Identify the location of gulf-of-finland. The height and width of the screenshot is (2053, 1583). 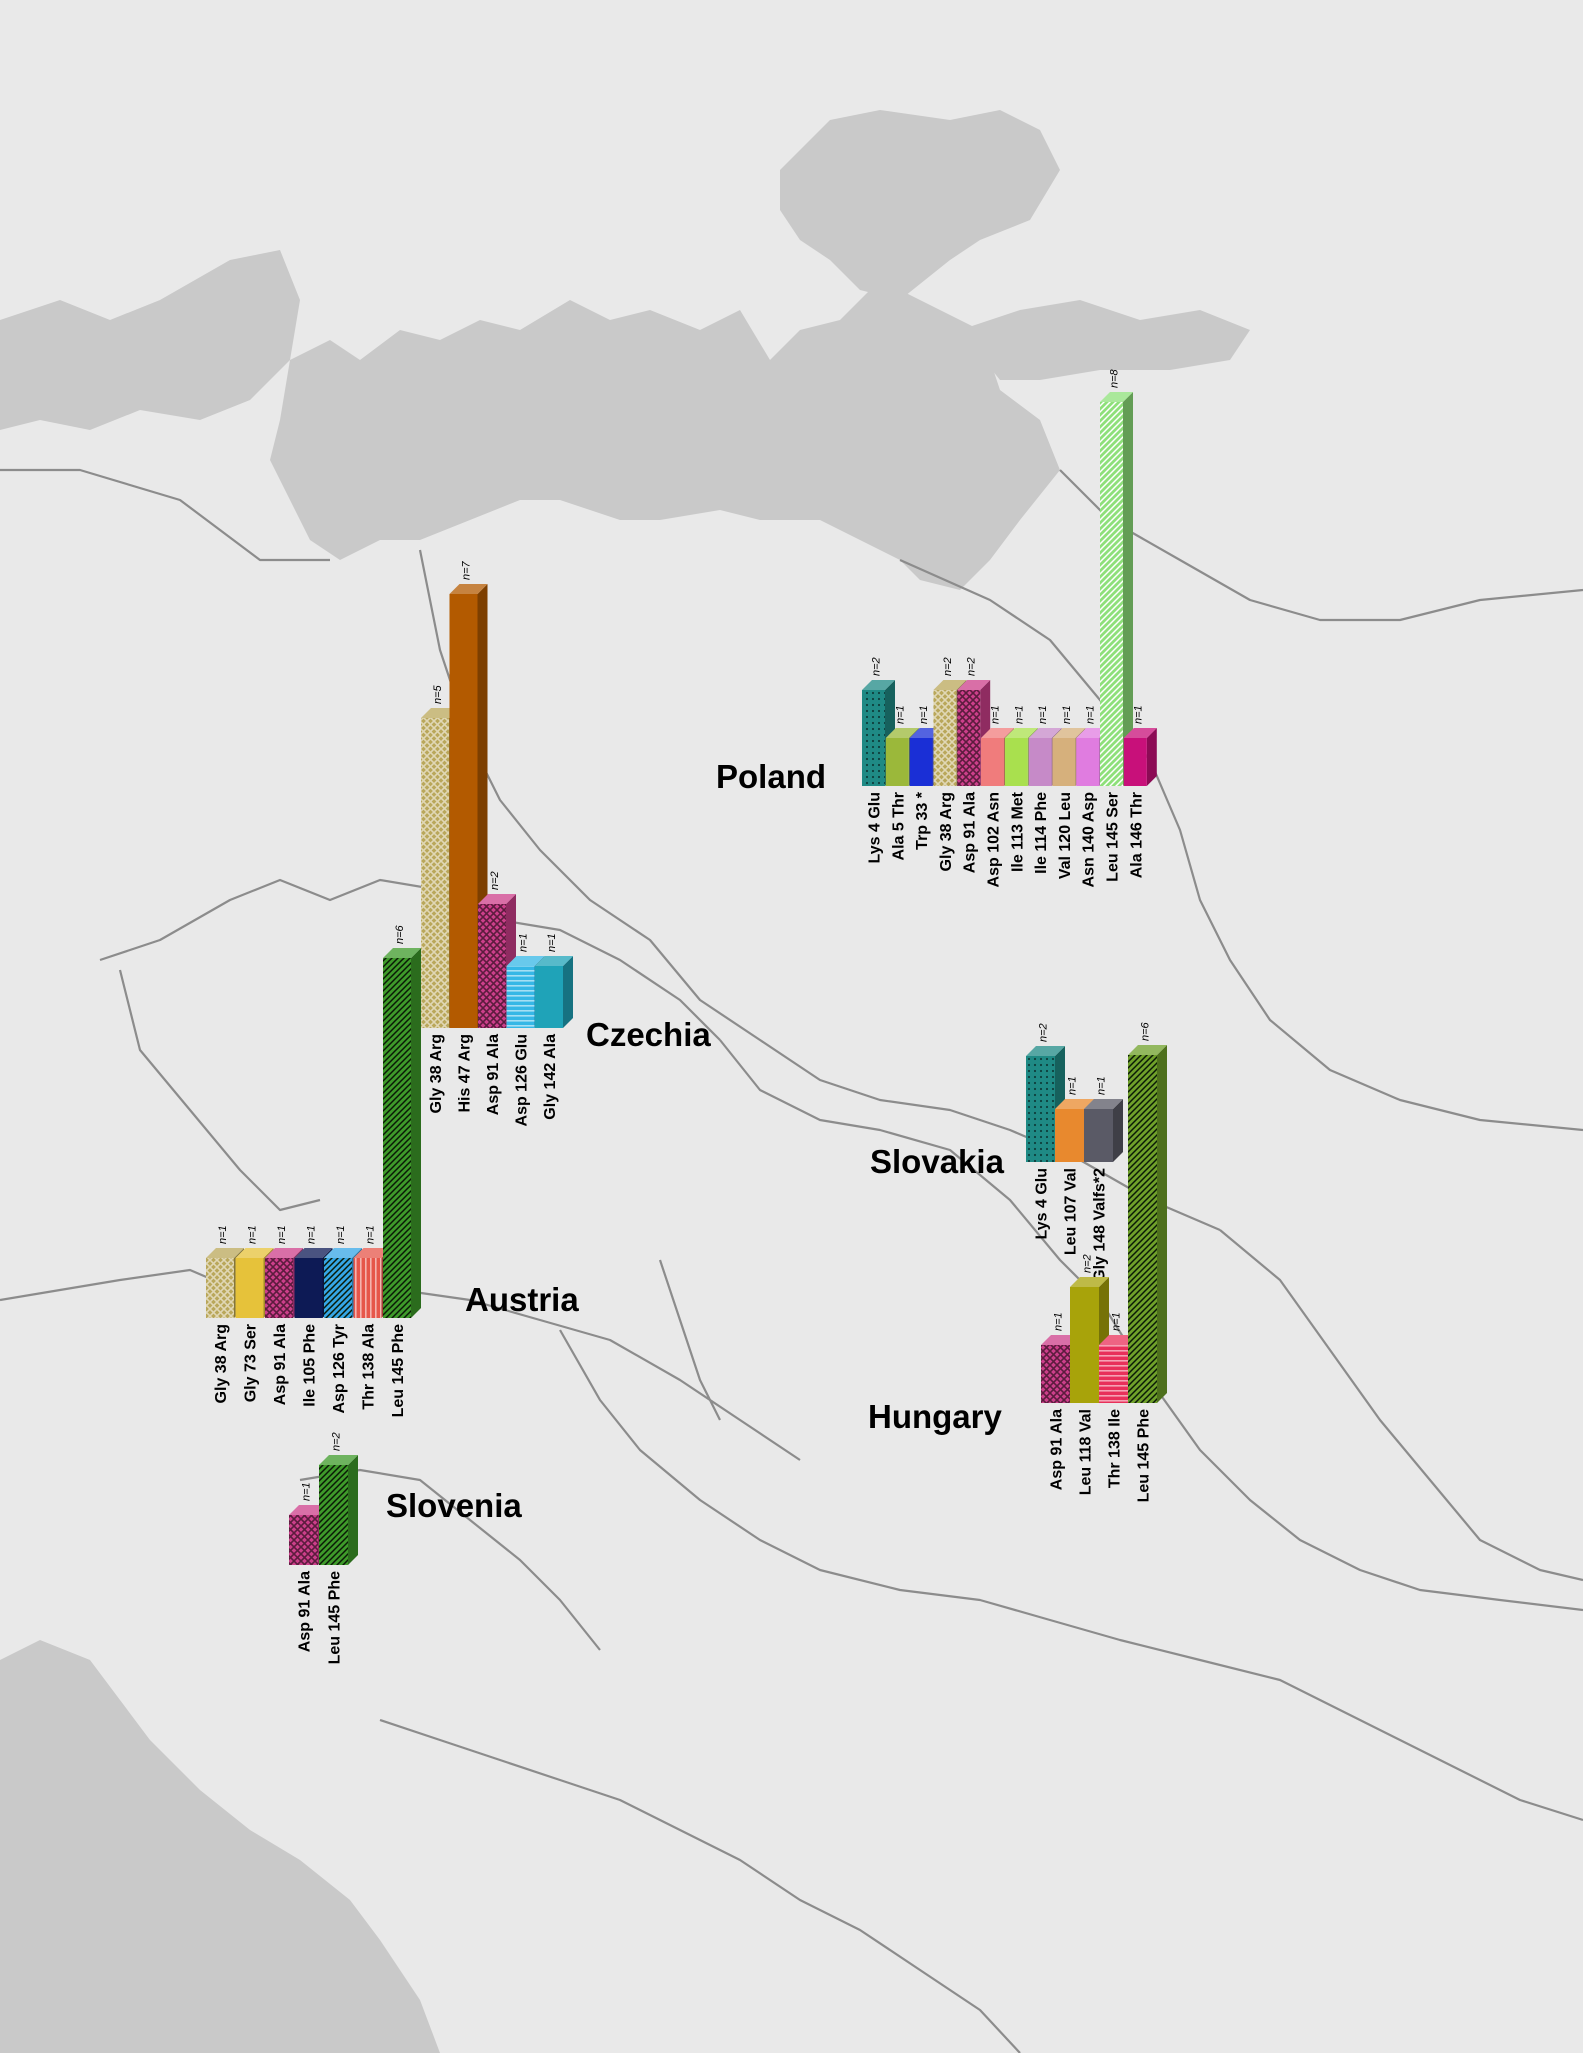
(1105, 340).